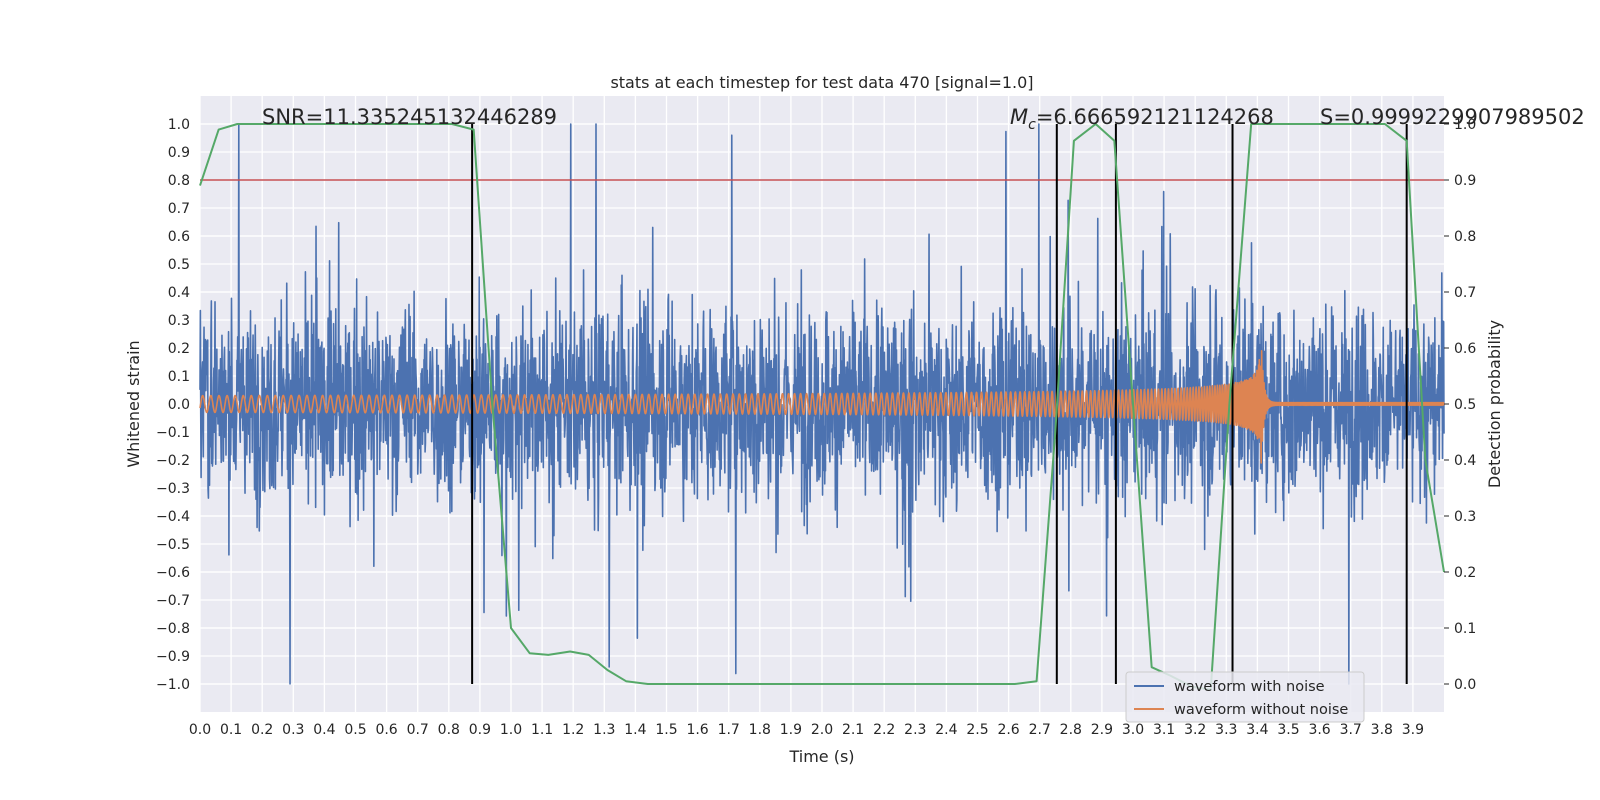 This screenshot has height=800, width=1600. Describe the element at coordinates (1288, 730) in the screenshot. I see `x-tick-label: 3.5` at that location.